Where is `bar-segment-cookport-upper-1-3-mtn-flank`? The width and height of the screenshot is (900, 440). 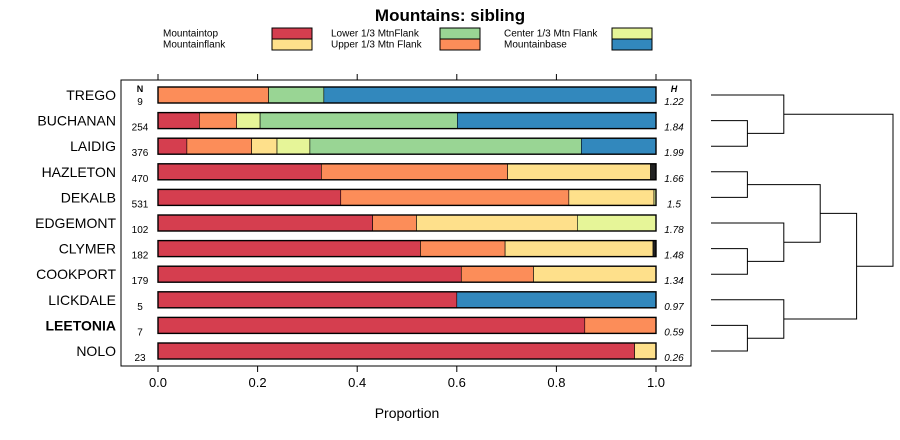
bar-segment-cookport-upper-1-3-mtn-flank is located at coordinates (497, 274).